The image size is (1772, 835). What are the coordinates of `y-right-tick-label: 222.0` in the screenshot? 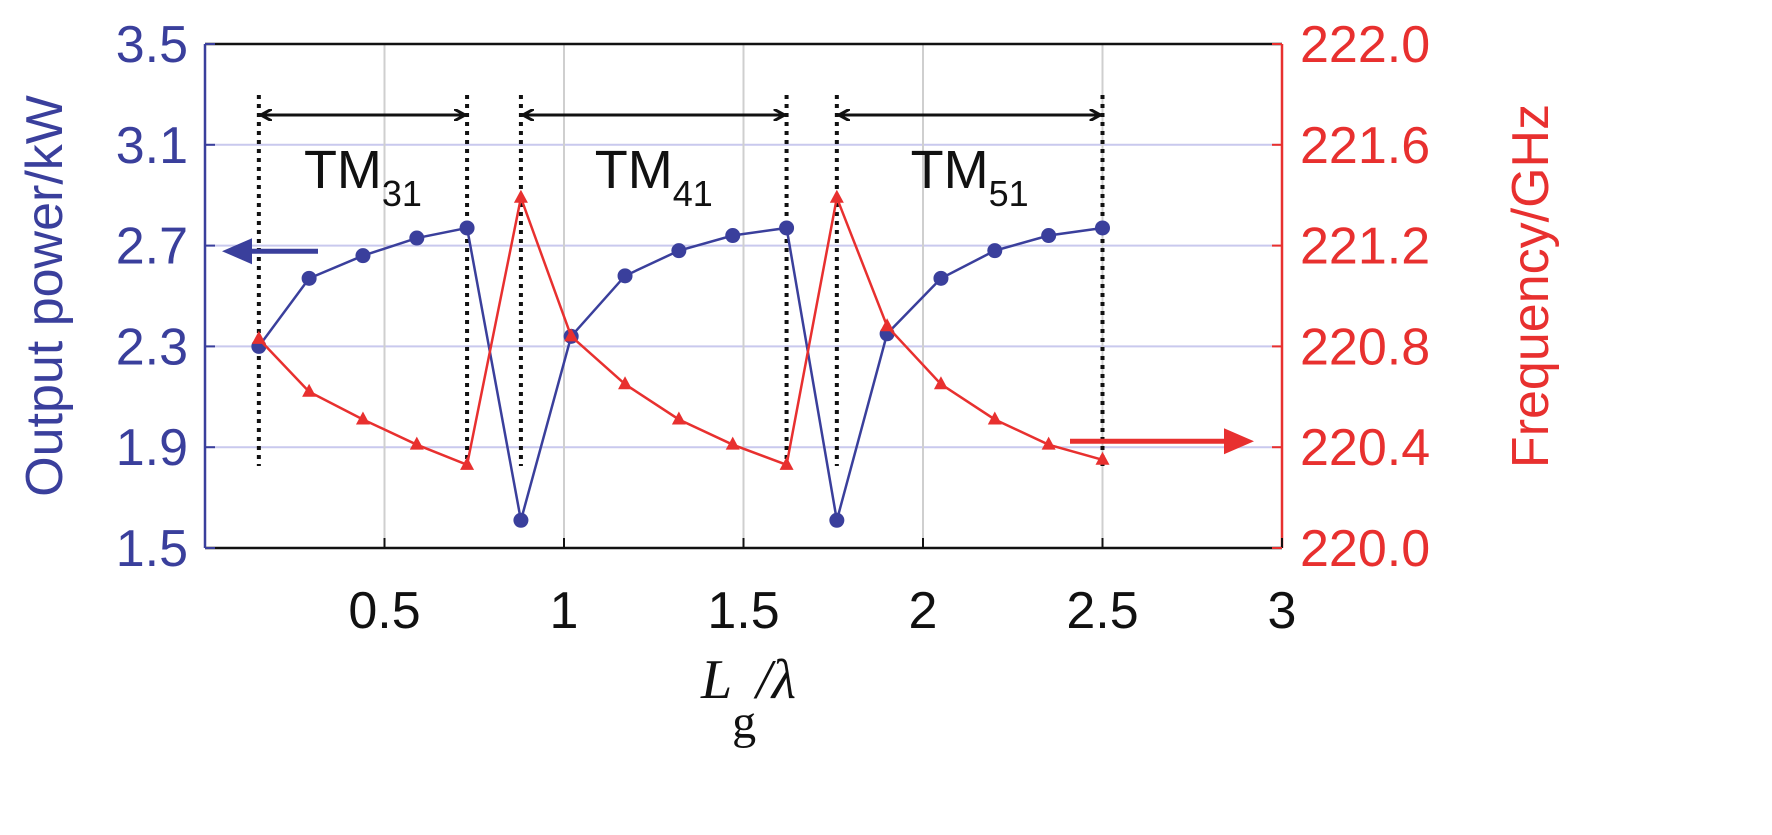 It's located at (1365, 45).